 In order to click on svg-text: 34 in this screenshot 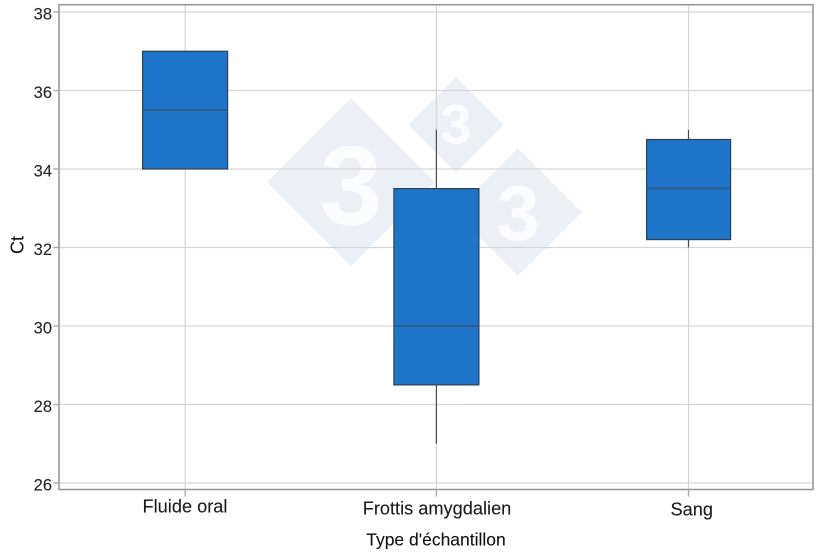, I will do `click(43, 172)`.